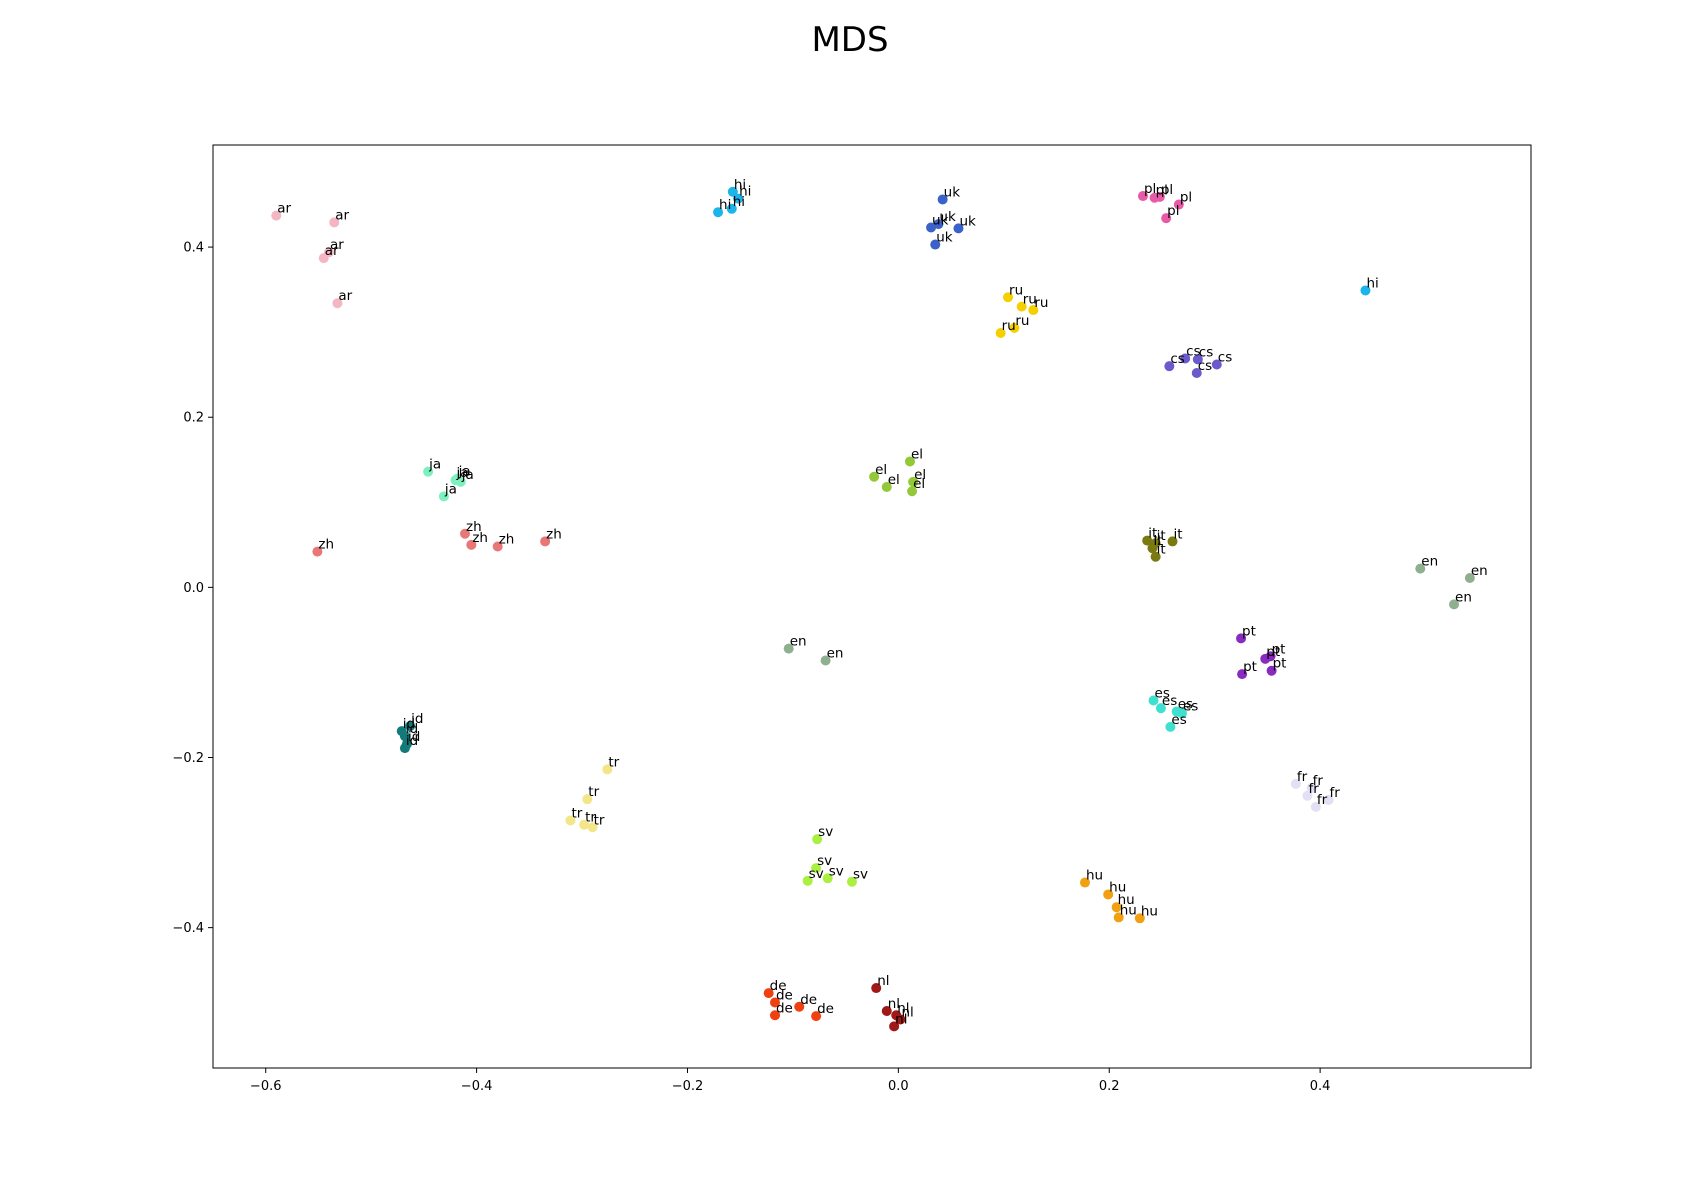 The height and width of the screenshot is (1200, 1700). Describe the element at coordinates (958, 228) in the screenshot. I see `point-uk` at that location.